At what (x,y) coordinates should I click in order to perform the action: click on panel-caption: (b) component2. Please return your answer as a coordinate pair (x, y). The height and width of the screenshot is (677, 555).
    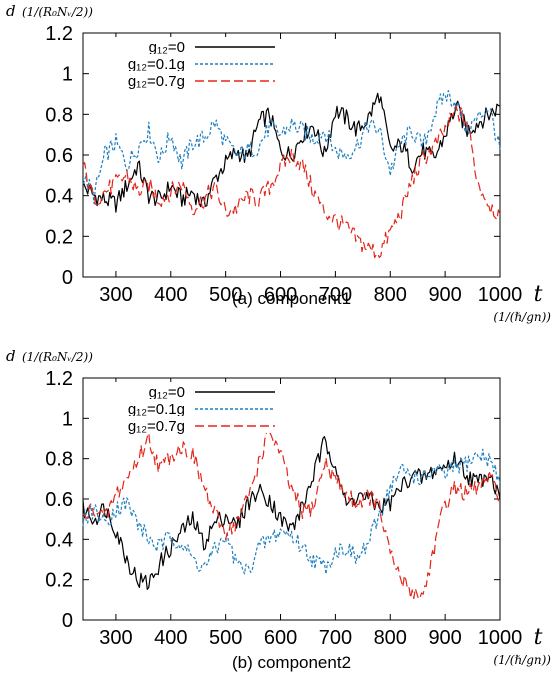
    Looking at the image, I should click on (291, 662).